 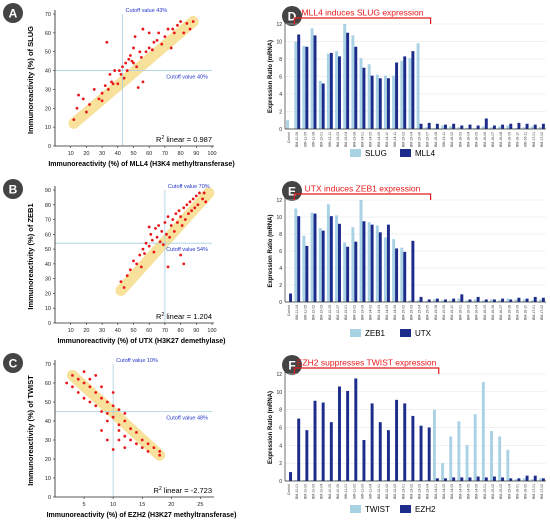 I want to click on panel-badge-b: B, so click(x=13, y=189).